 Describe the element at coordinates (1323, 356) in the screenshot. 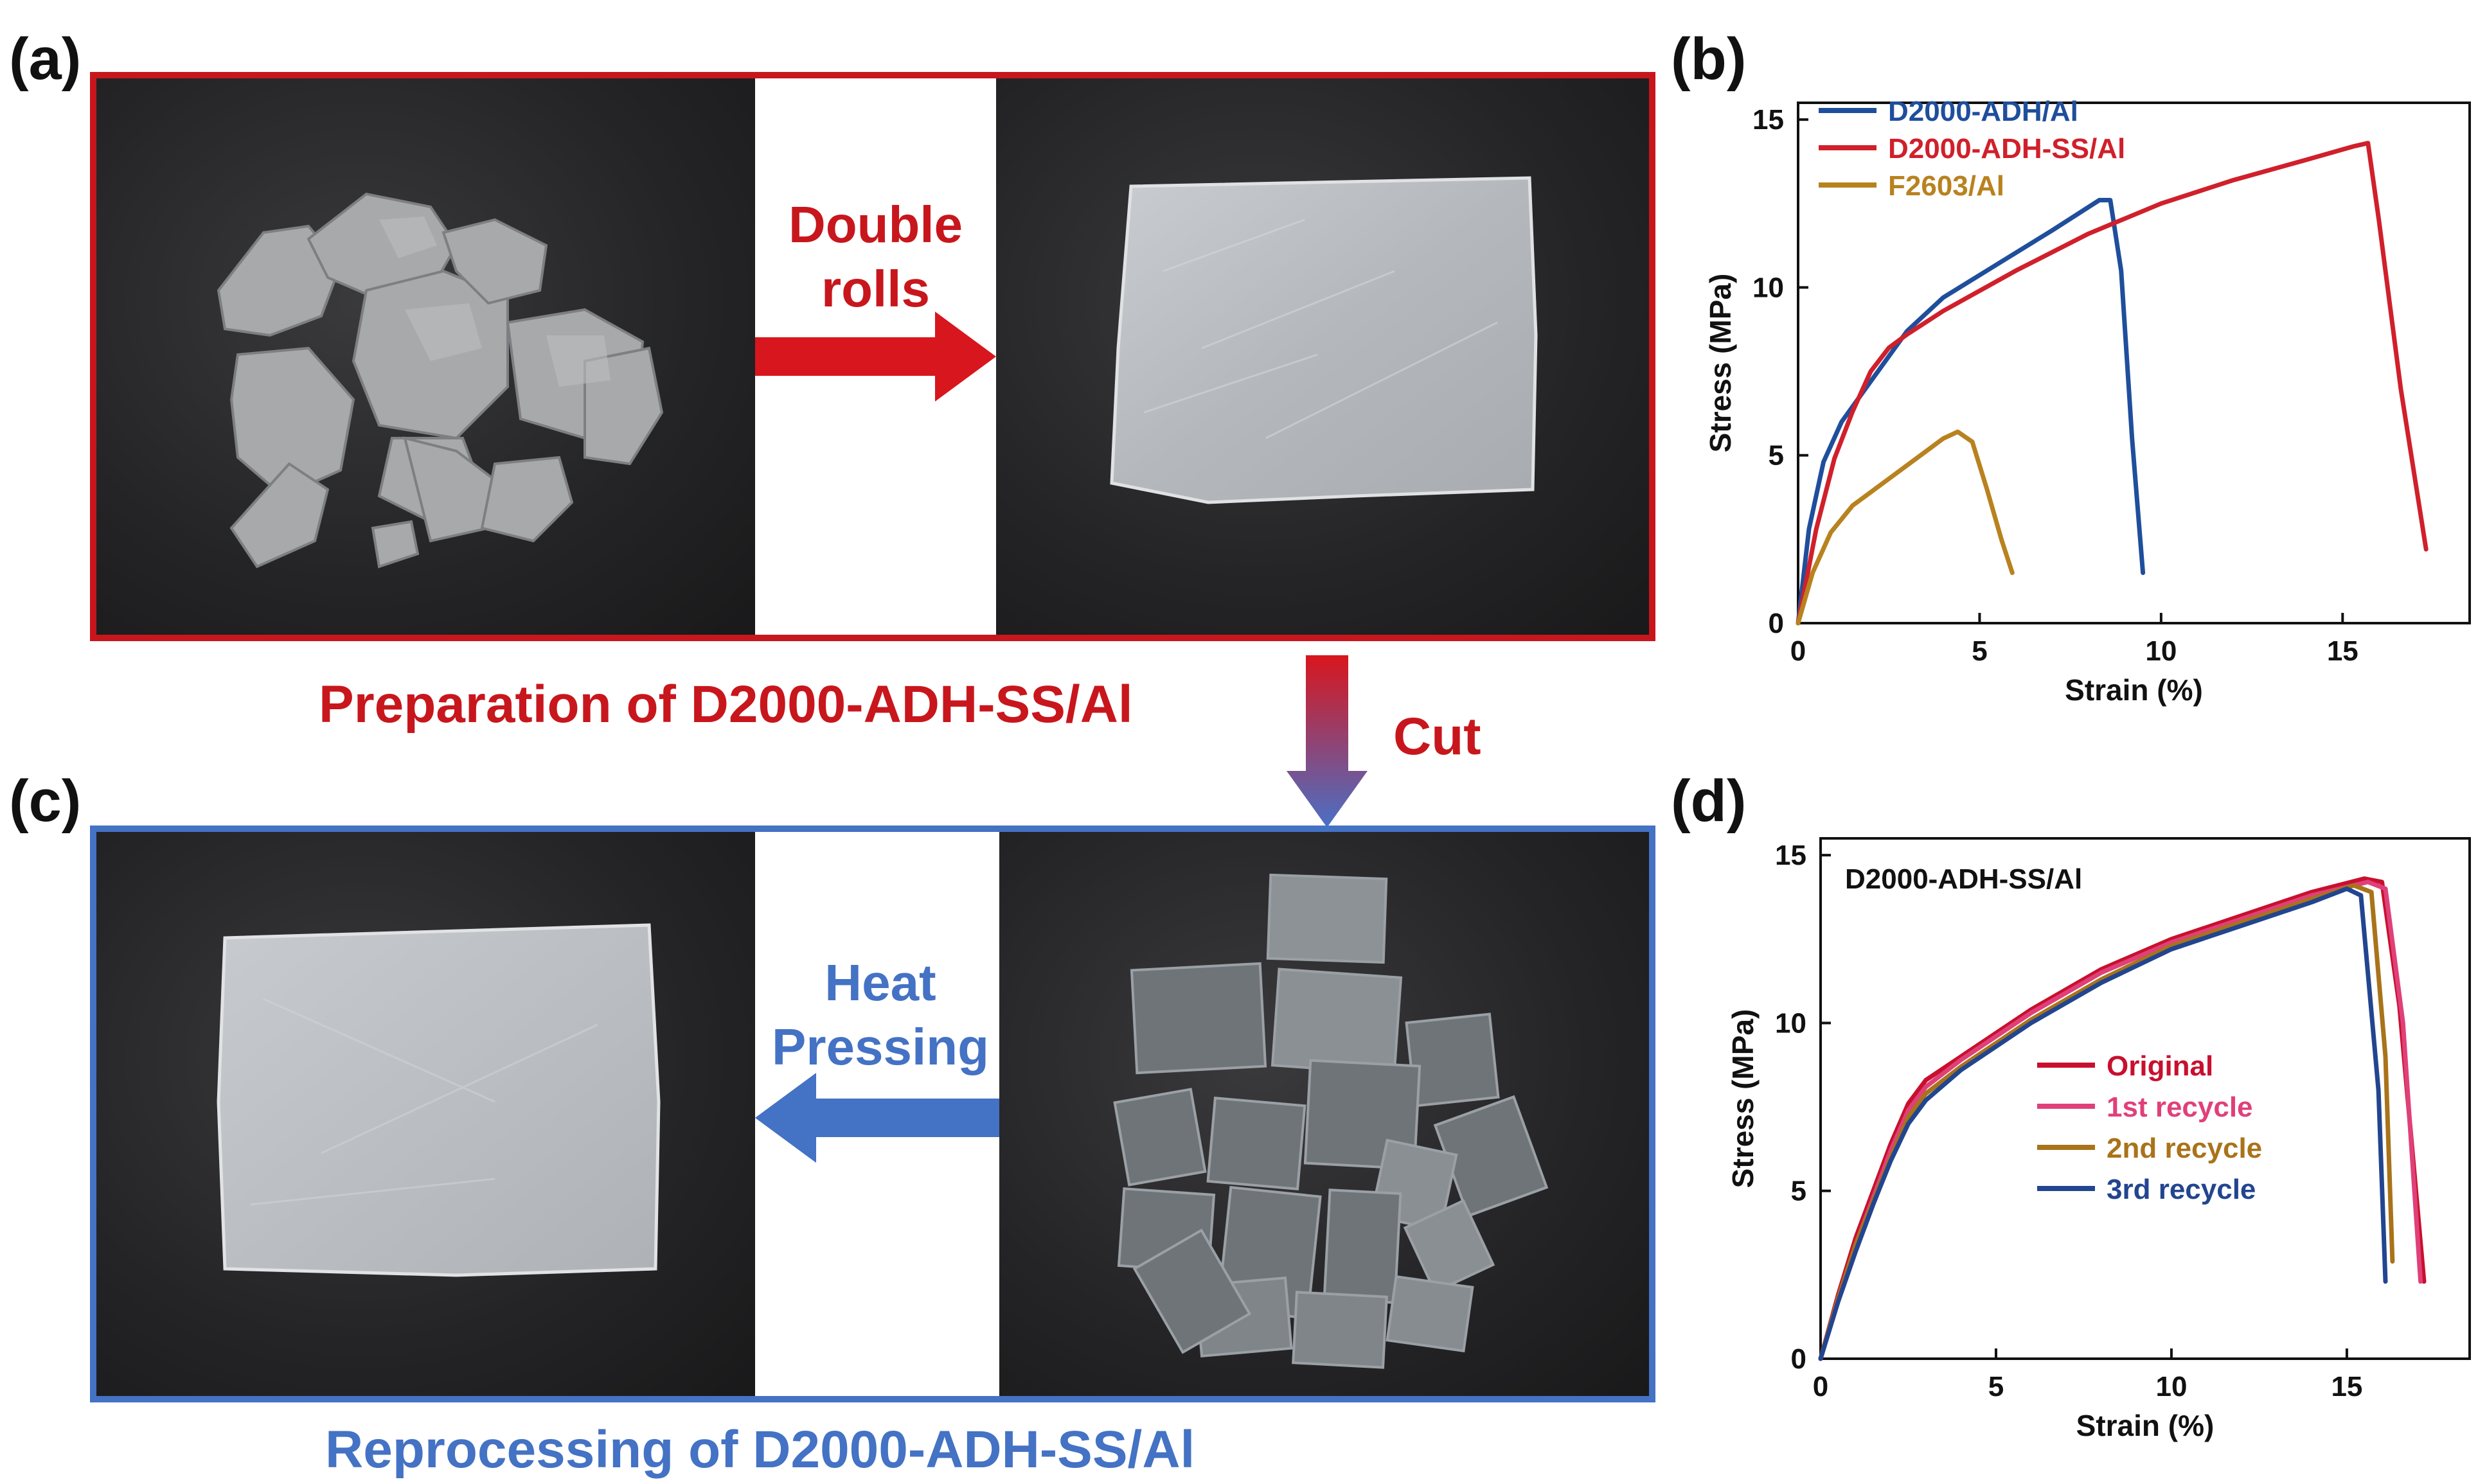

I see `photo-pressed-sheet` at that location.